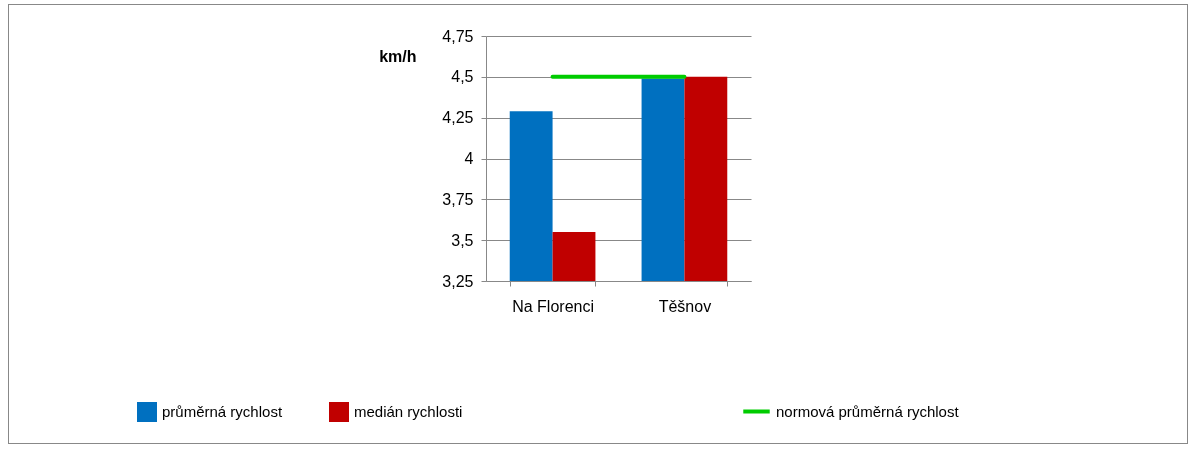 The image size is (1199, 451). What do you see at coordinates (469, 158) in the screenshot?
I see `y-tick-label: 4` at bounding box center [469, 158].